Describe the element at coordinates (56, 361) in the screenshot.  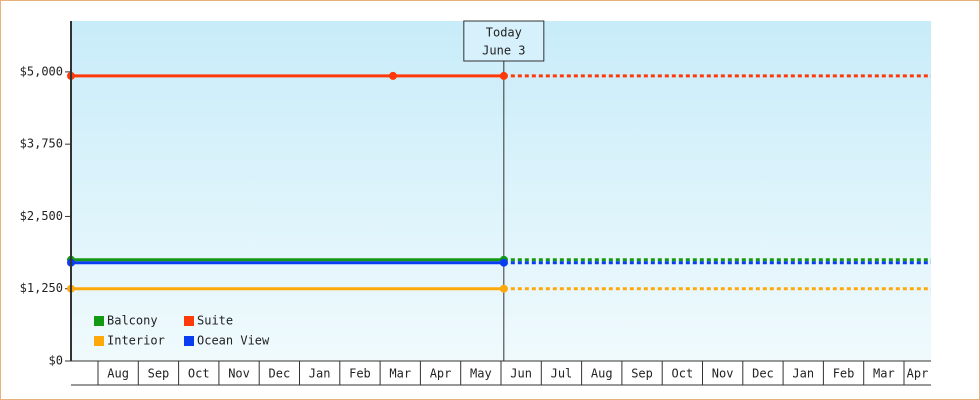
I see `y-tick-label: $0` at that location.